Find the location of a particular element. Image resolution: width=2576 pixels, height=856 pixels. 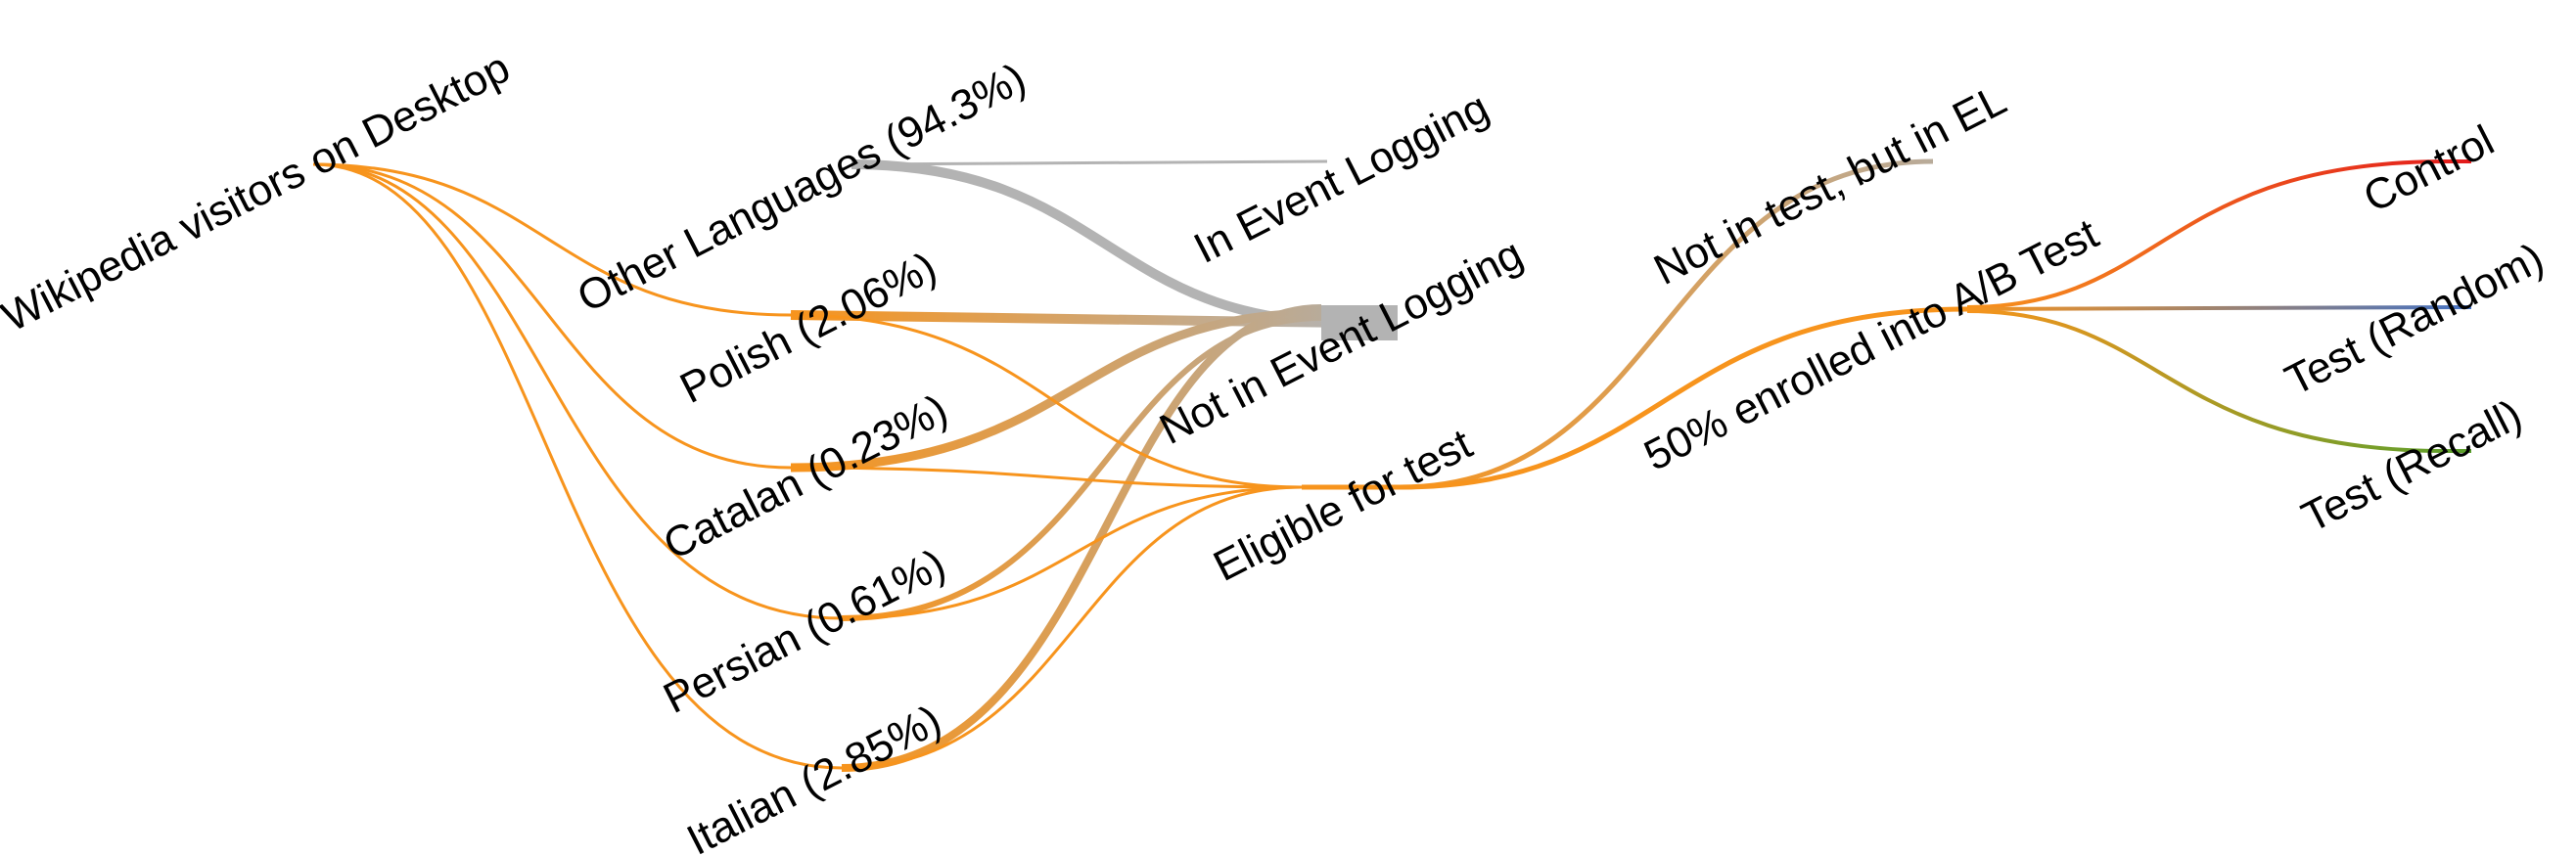

link-polish-eligible is located at coordinates (1046, 401).